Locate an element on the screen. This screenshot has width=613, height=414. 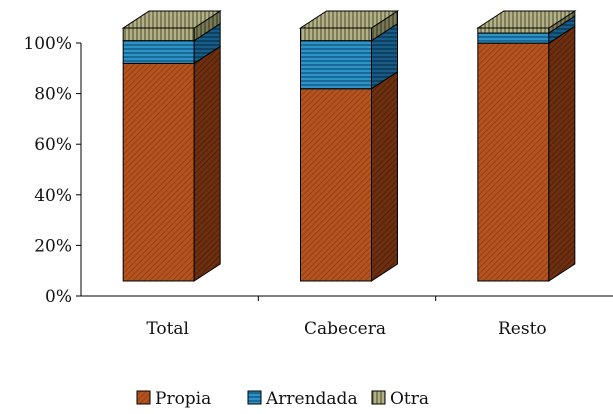
legend-label-arrendada: Arrendada is located at coordinates (311, 399).